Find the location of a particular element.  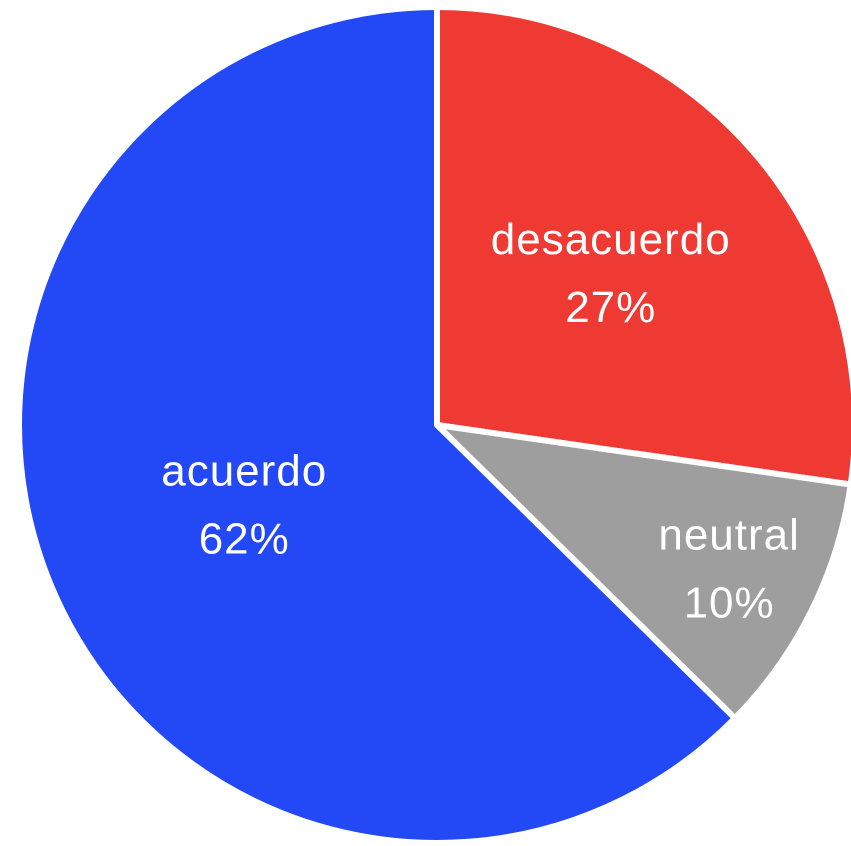

slice-value-label: 27% is located at coordinates (610, 307).